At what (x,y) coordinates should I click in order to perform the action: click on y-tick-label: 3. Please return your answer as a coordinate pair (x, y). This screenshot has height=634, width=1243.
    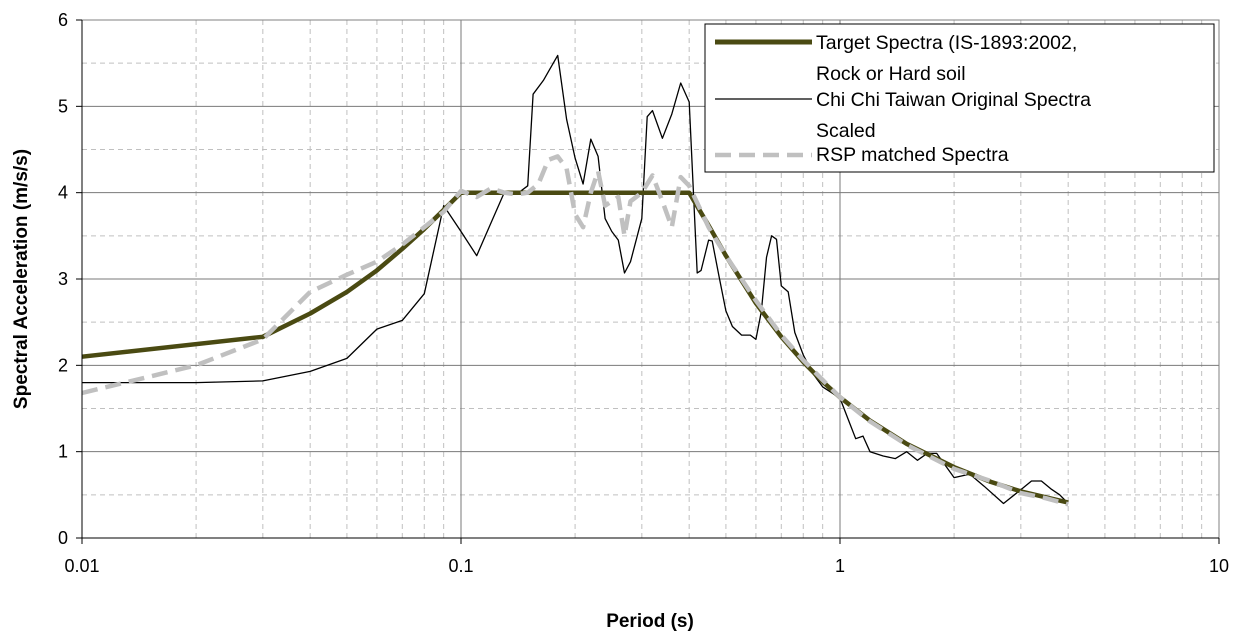
    Looking at the image, I should click on (63, 279).